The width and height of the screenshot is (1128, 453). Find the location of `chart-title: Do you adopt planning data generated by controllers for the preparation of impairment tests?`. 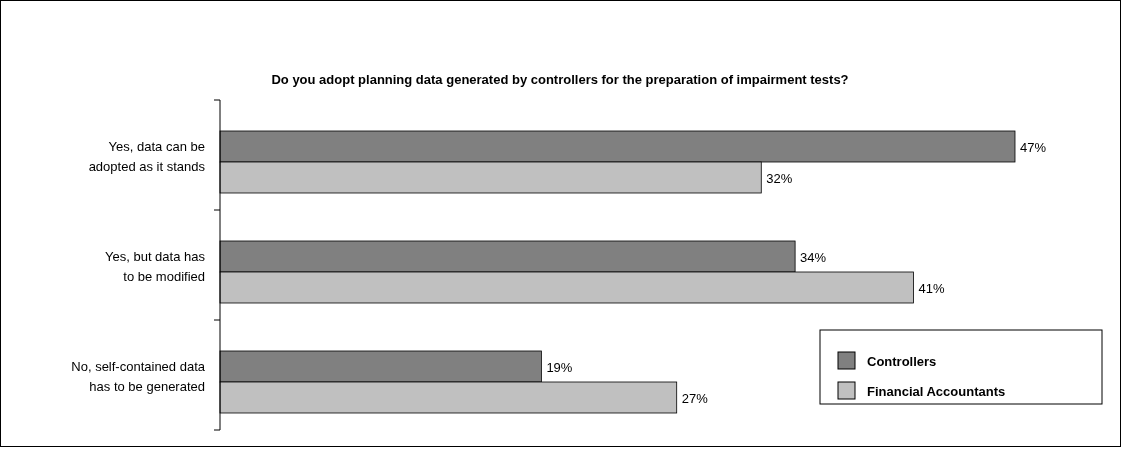

chart-title: Do you adopt planning data generated by controllers for the preparation of impairment tests? is located at coordinates (560, 79).